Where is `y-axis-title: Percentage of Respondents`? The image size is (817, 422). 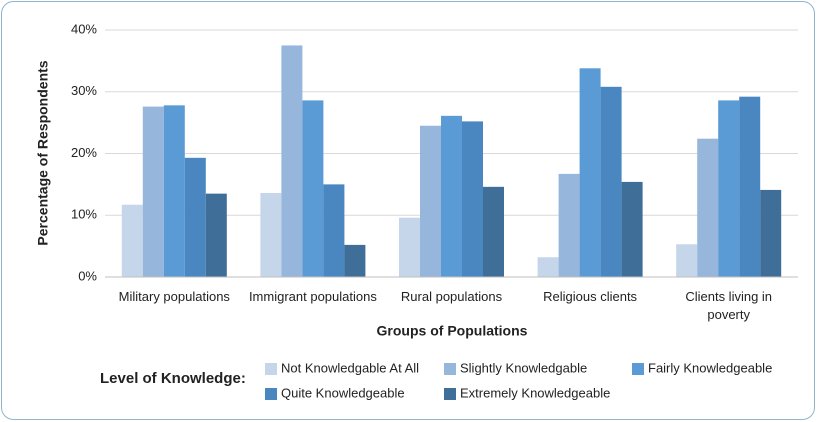
y-axis-title: Percentage of Respondents is located at coordinates (43, 152).